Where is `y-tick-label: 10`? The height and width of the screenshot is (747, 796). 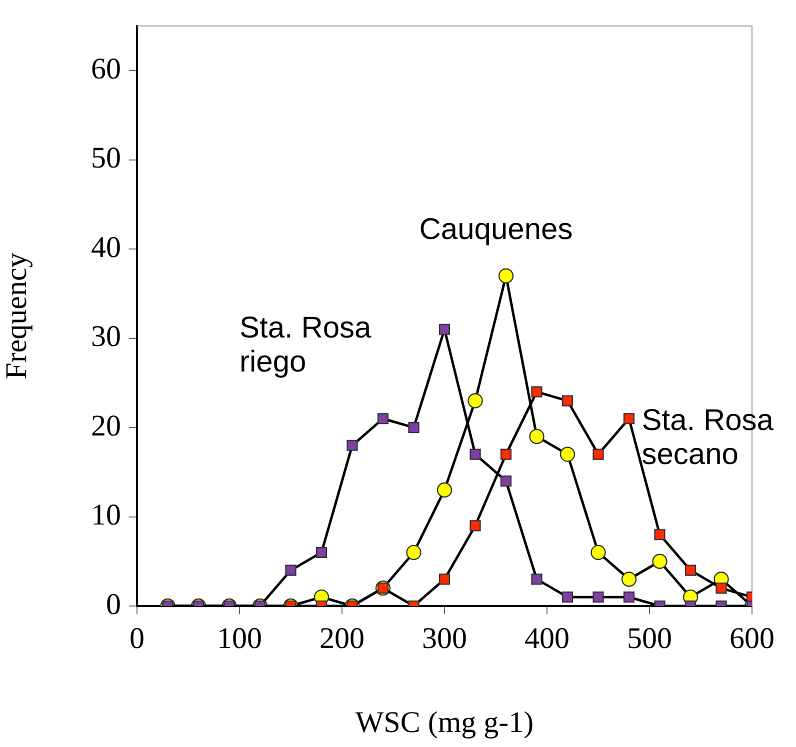 y-tick-label: 10 is located at coordinates (106, 515).